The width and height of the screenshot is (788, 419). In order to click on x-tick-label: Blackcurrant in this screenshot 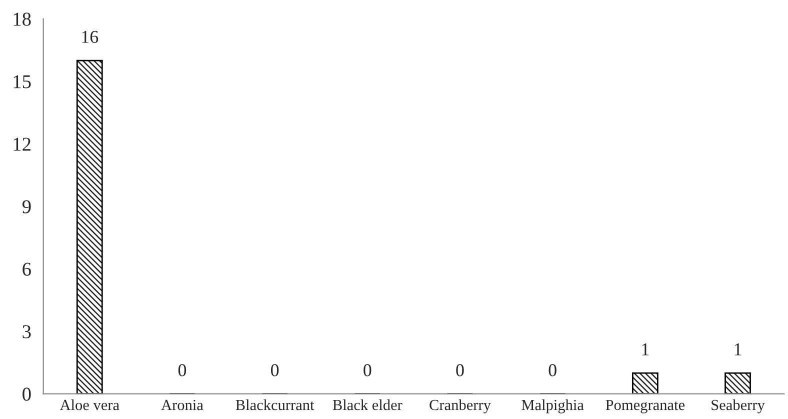, I will do `click(275, 404)`.